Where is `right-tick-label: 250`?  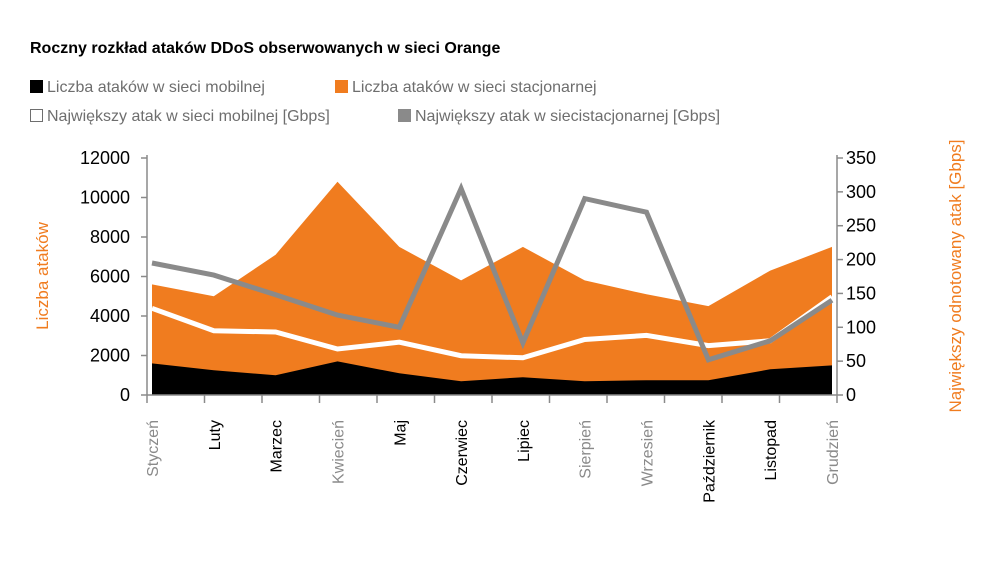
right-tick-label: 250 is located at coordinates (861, 226).